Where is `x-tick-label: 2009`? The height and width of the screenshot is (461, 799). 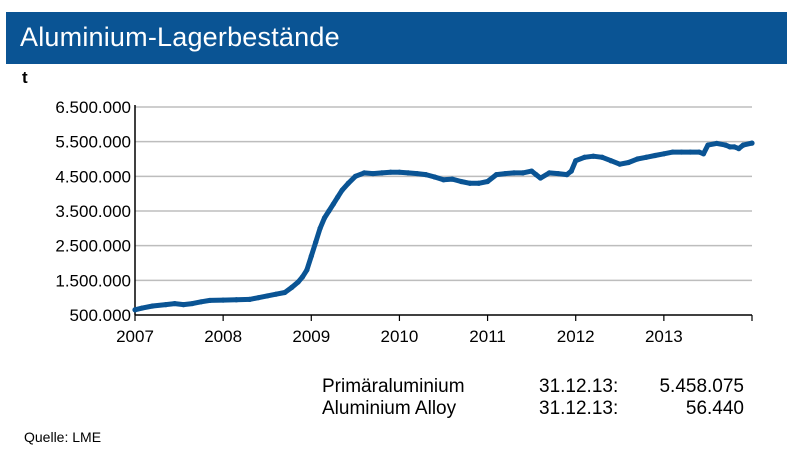
x-tick-label: 2009 is located at coordinates (311, 336).